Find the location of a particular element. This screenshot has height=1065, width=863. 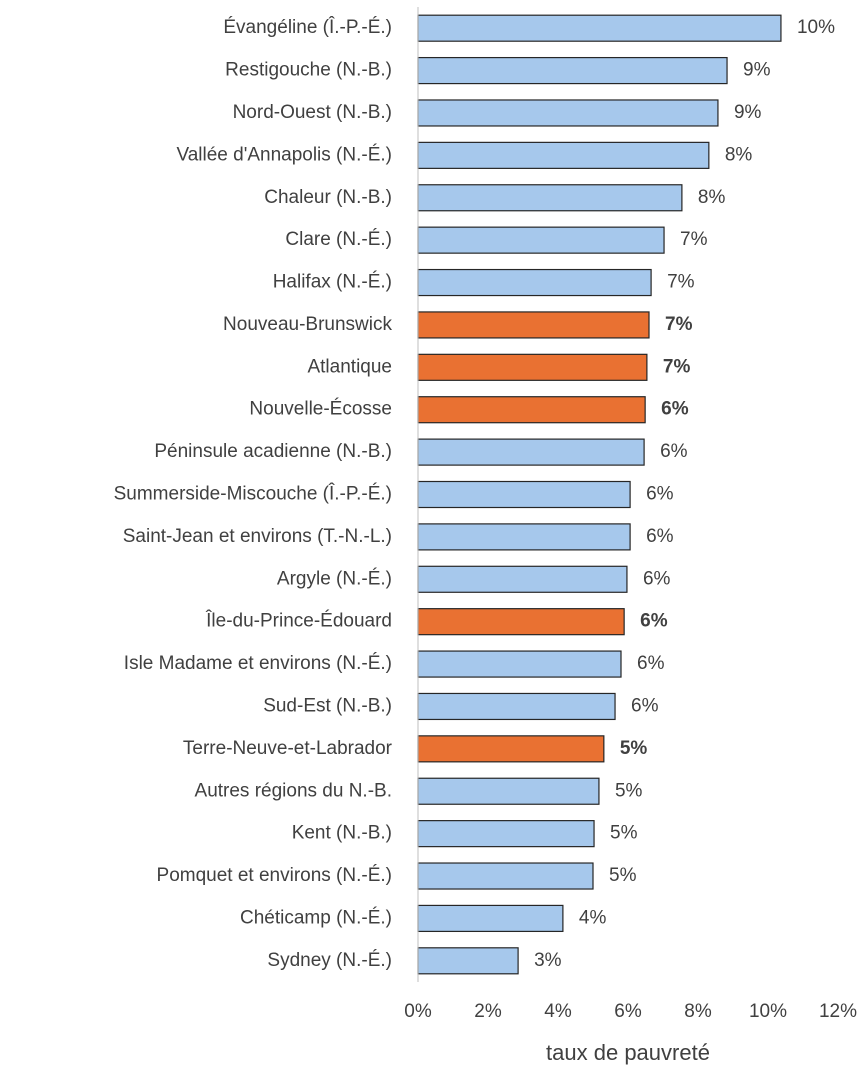

value-label: 4% is located at coordinates (593, 917).